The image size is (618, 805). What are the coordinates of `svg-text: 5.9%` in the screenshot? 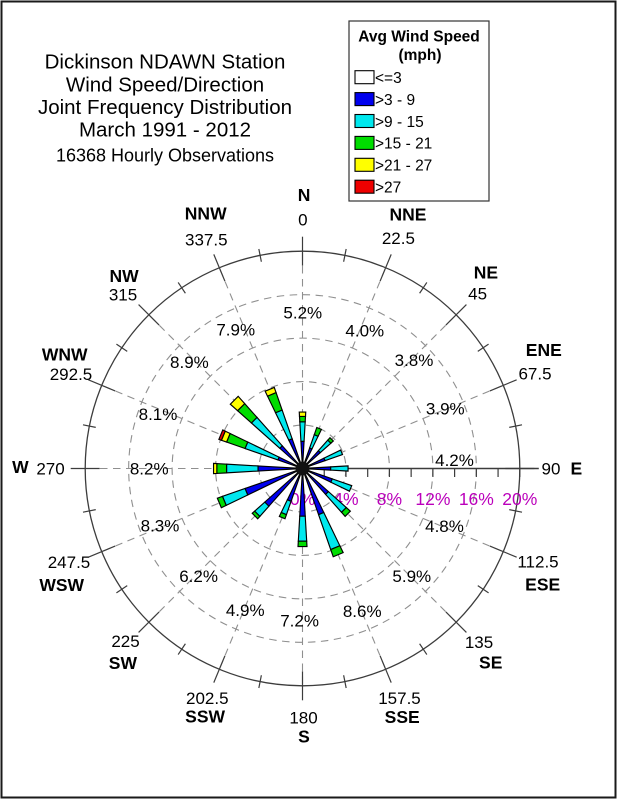 It's located at (411, 576).